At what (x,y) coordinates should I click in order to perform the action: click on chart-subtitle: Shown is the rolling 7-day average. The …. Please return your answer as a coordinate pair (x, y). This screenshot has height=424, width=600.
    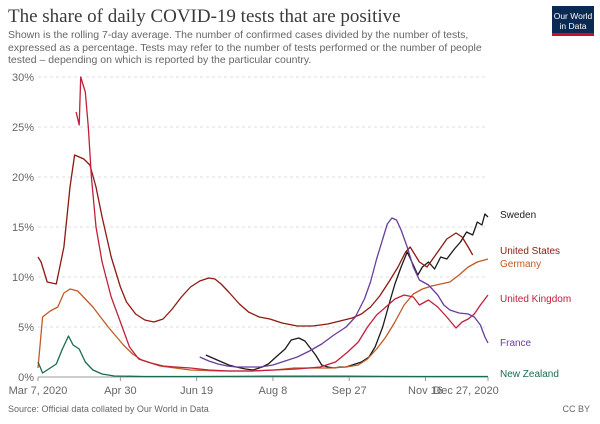
    Looking at the image, I should click on (245, 47).